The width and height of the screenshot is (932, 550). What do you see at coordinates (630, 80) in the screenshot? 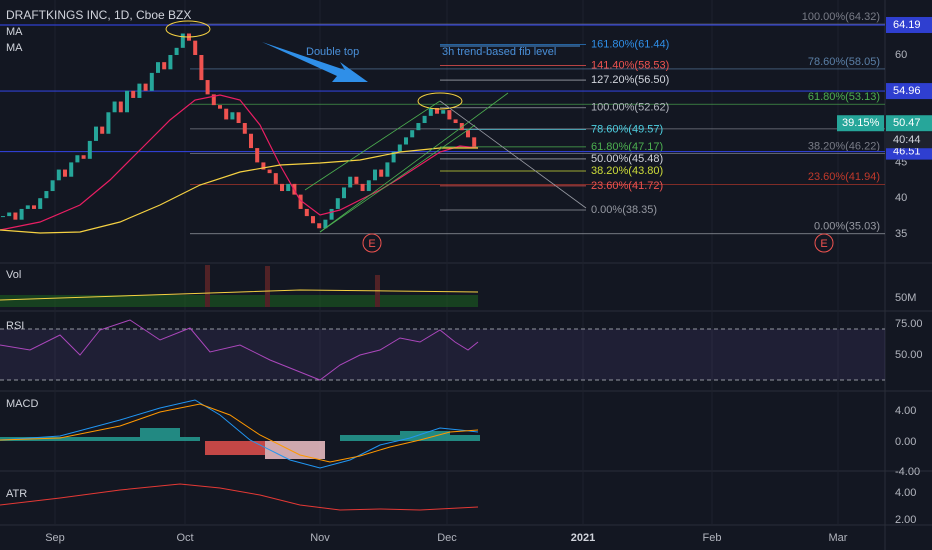
I see `fib-label: 127.20%(56.50)` at bounding box center [630, 80].